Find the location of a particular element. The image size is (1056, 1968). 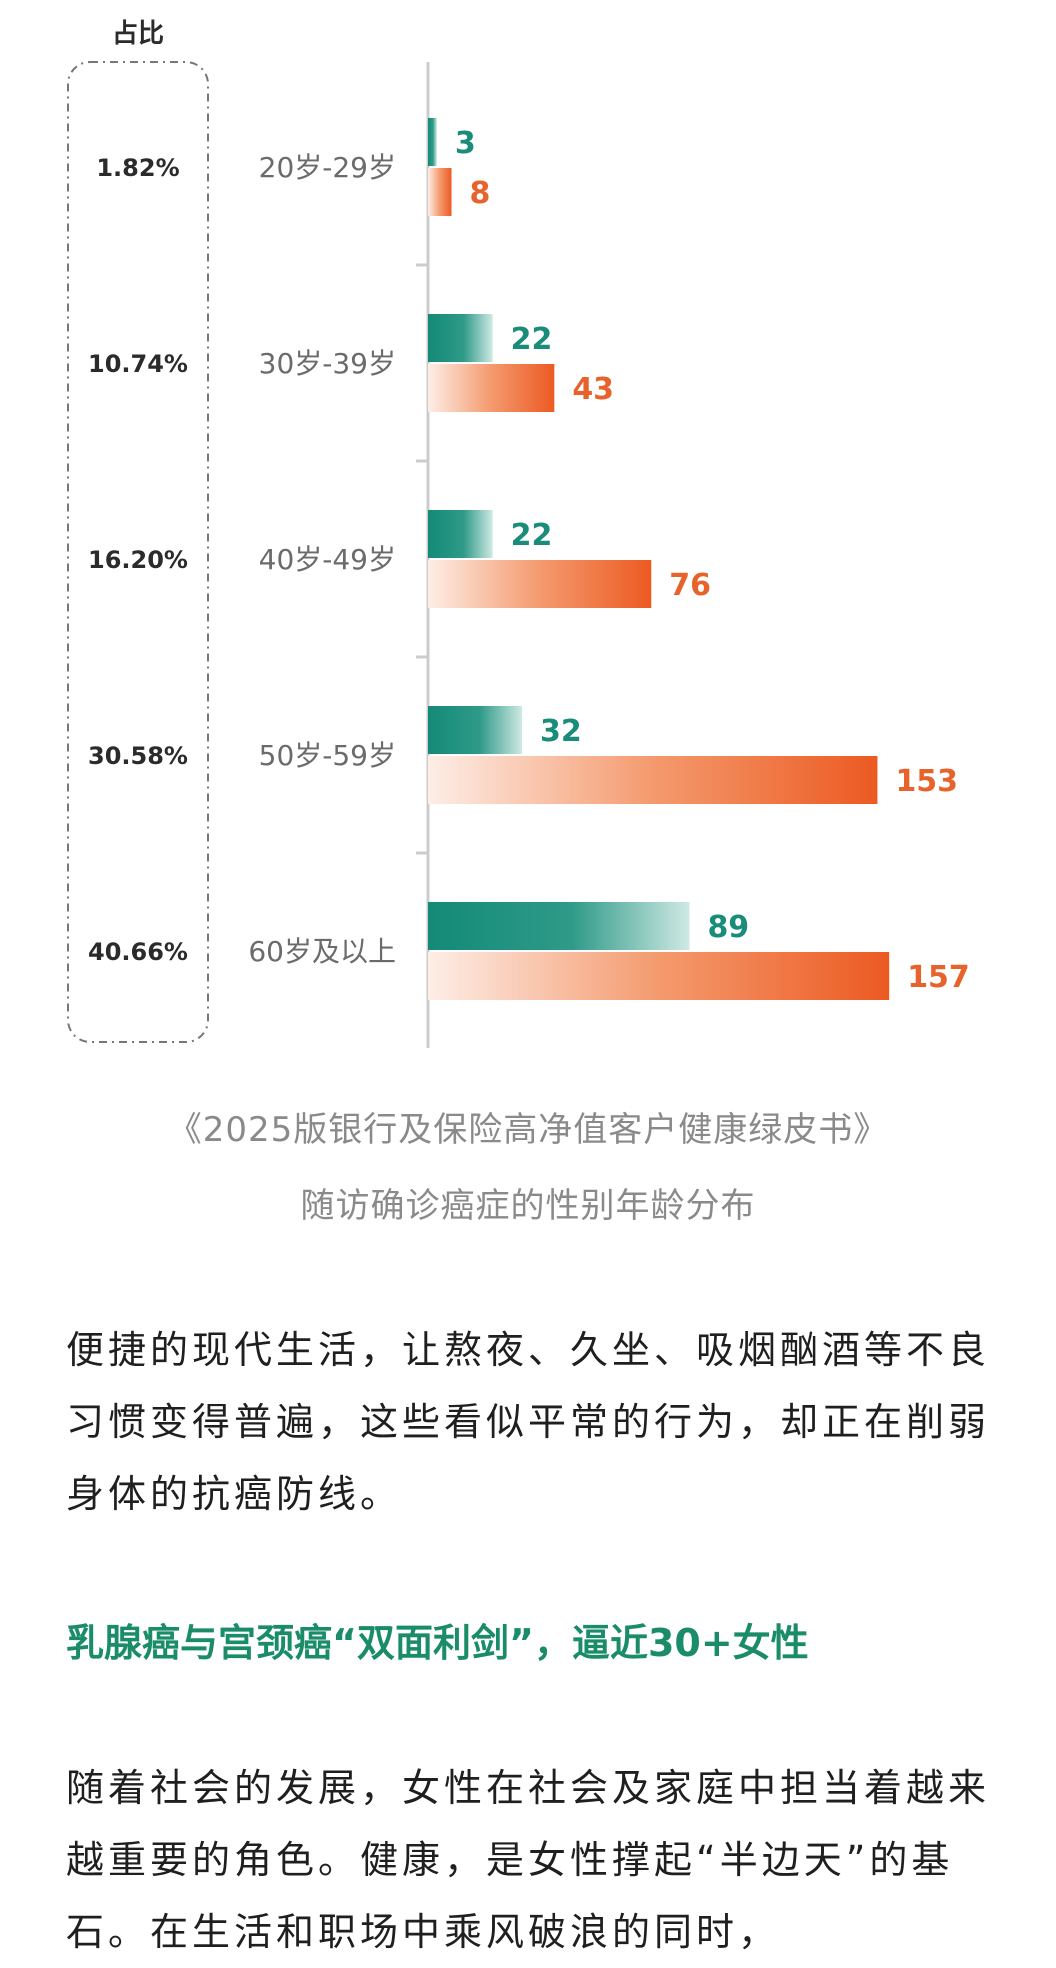

data-label-series-2: 43 is located at coordinates (593, 389).